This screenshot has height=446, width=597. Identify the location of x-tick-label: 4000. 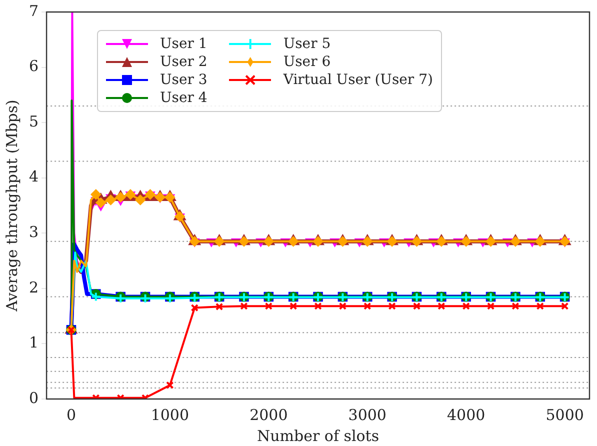
(466, 415).